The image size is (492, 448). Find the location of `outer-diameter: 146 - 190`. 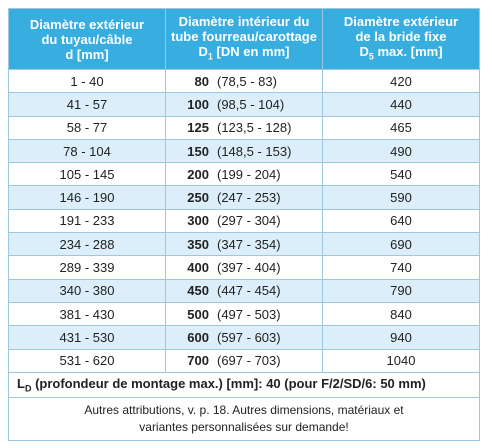

outer-diameter: 146 - 190 is located at coordinates (87, 197).